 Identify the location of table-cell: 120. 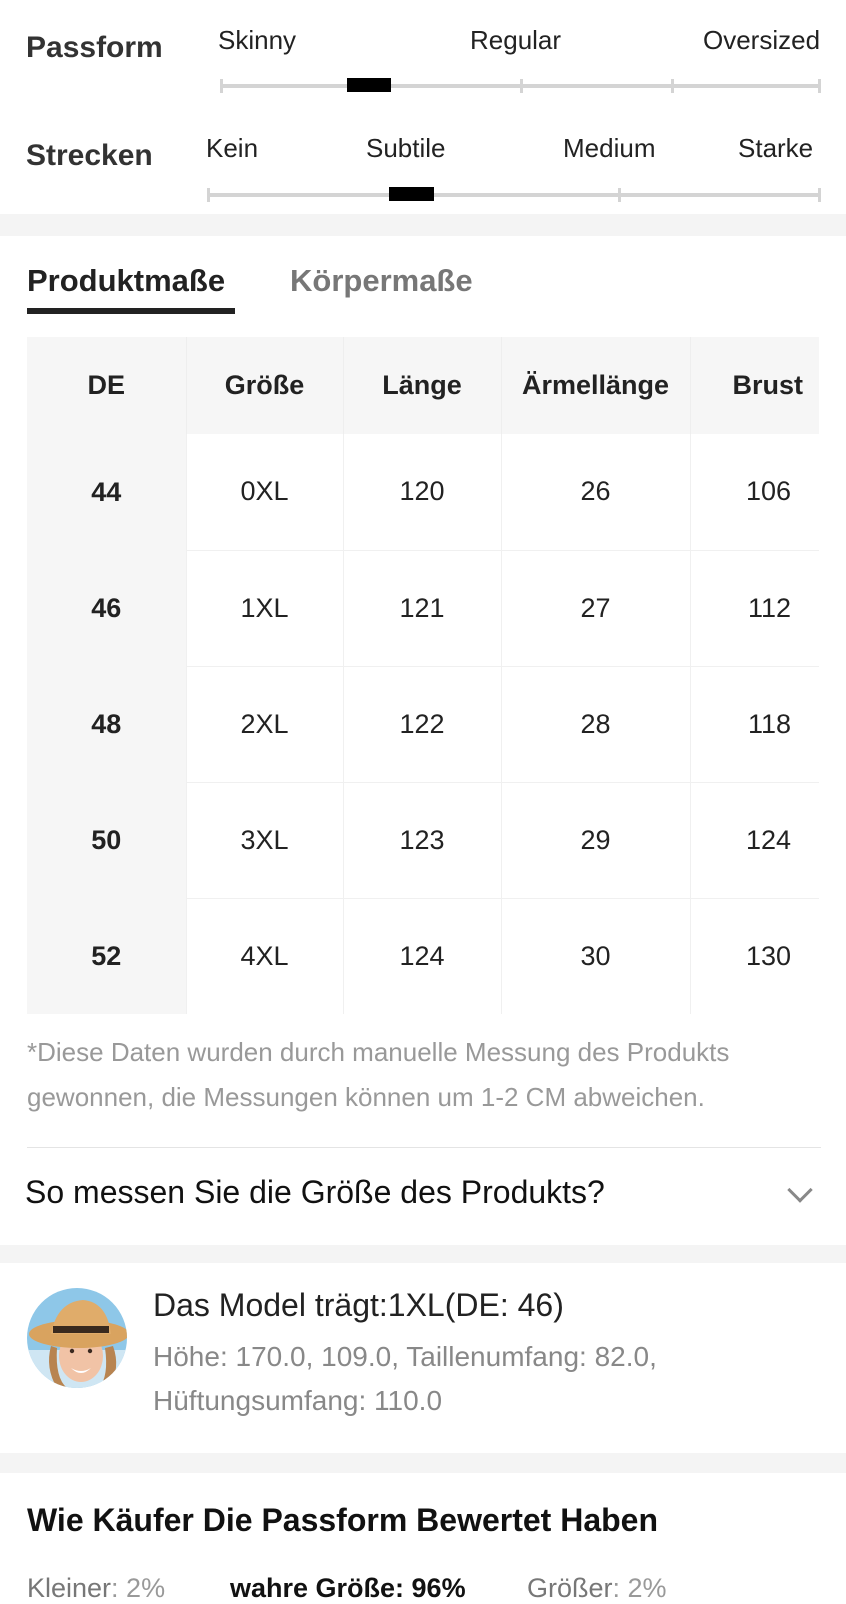
(422, 492).